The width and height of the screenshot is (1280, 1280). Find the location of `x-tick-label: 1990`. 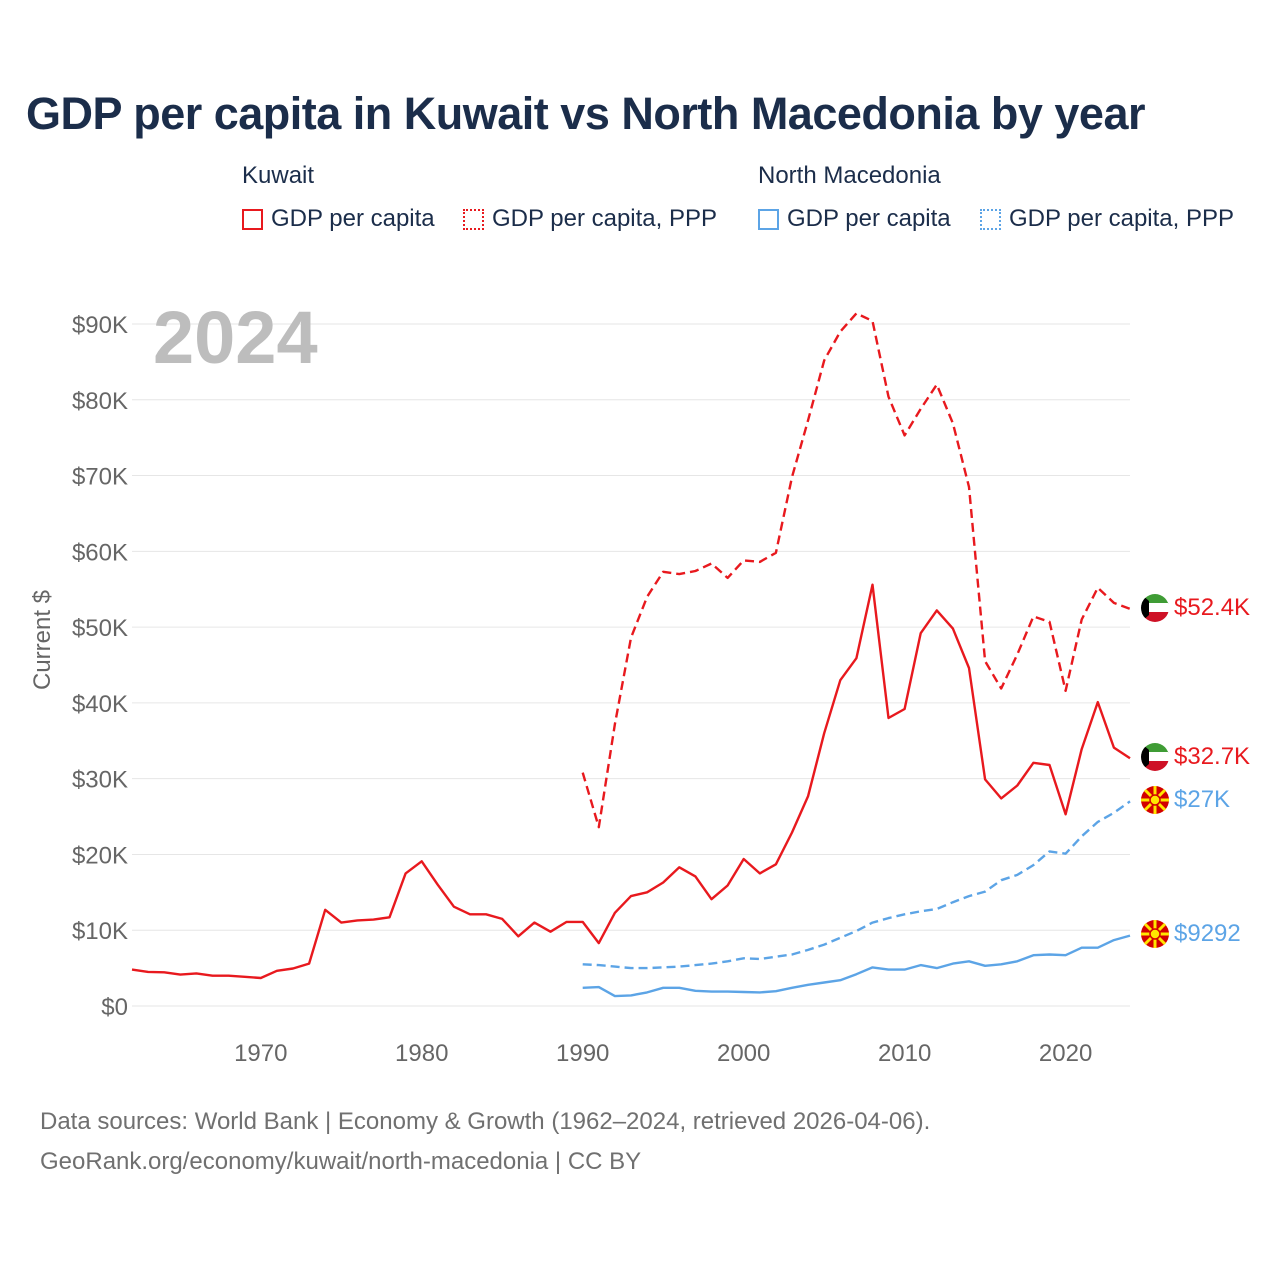

x-tick-label: 1990 is located at coordinates (582, 1053).